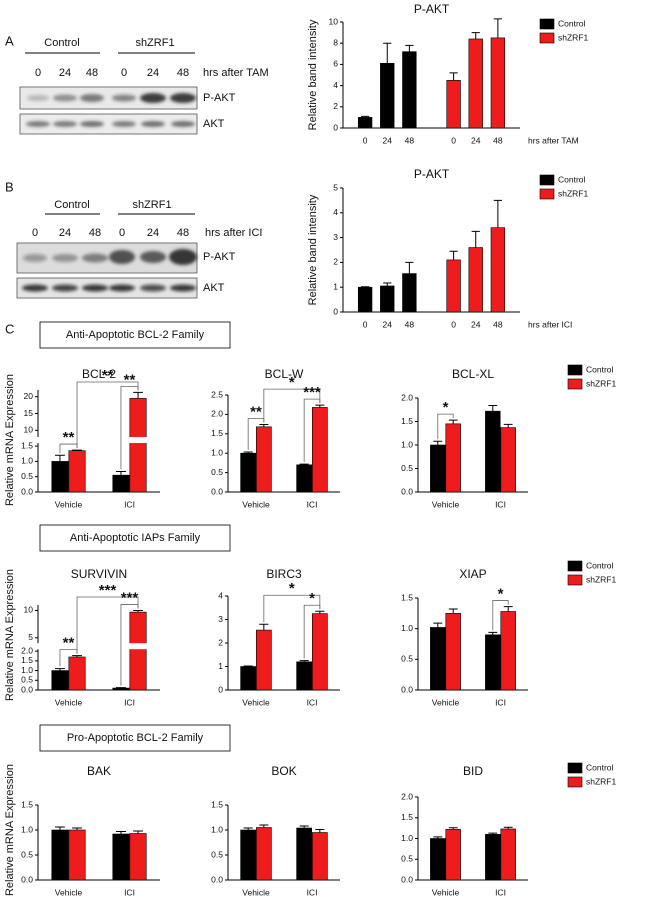  What do you see at coordinates (550, 324) in the screenshot?
I see `x-axis-label: hrs after ICI` at bounding box center [550, 324].